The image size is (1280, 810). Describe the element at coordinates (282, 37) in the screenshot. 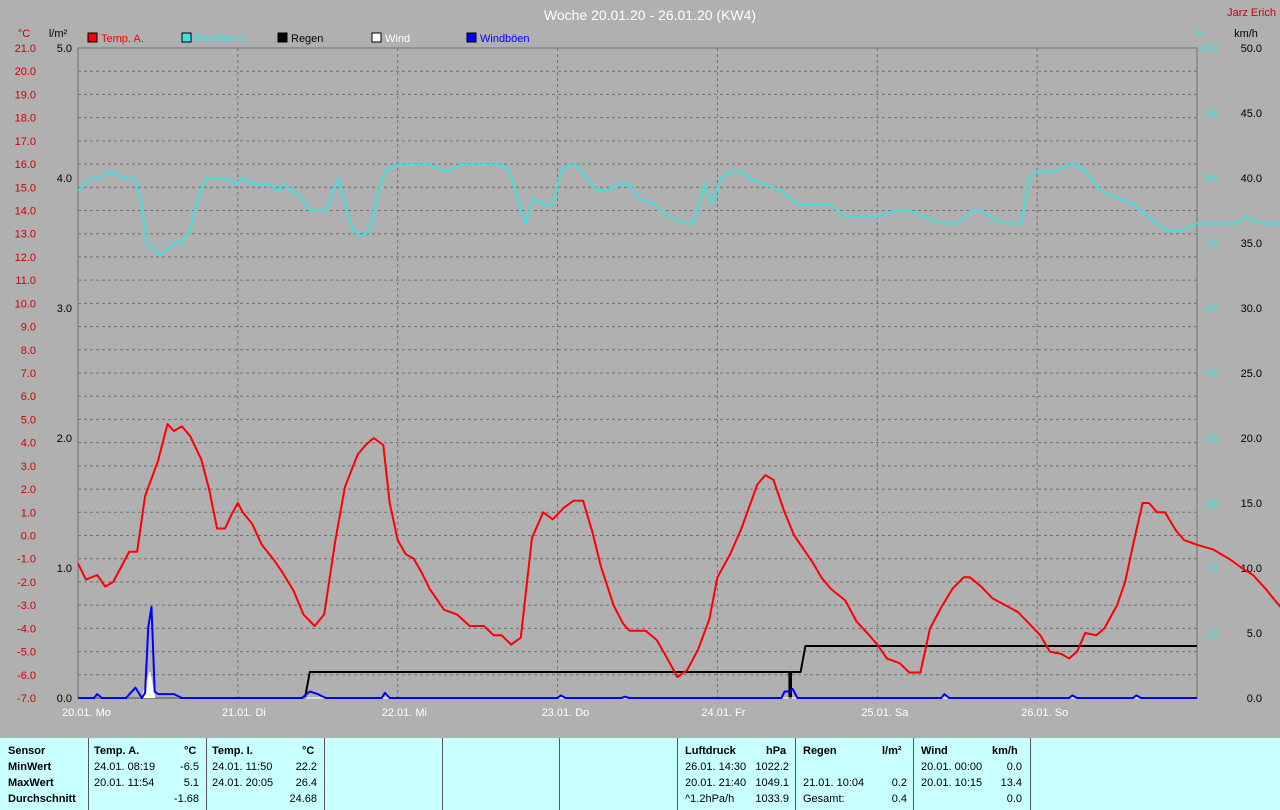

I see `legend-swatch-rain` at that location.